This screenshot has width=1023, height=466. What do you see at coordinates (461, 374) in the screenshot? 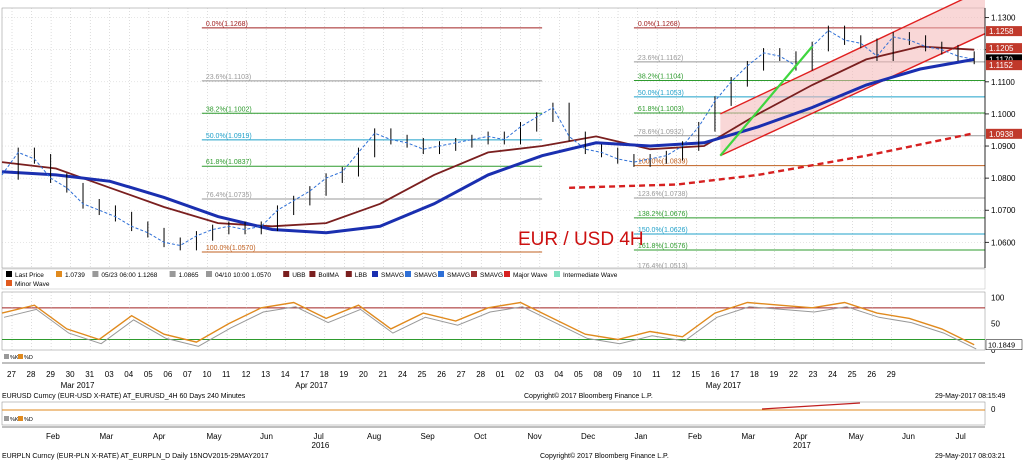
I see `date-tick-label: 27` at bounding box center [461, 374].